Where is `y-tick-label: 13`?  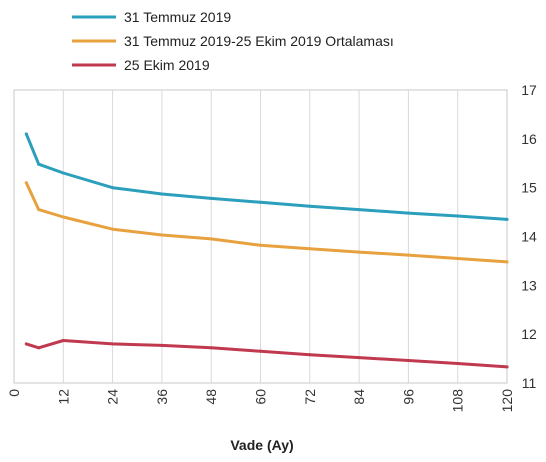 y-tick-label: 13 is located at coordinates (529, 285).